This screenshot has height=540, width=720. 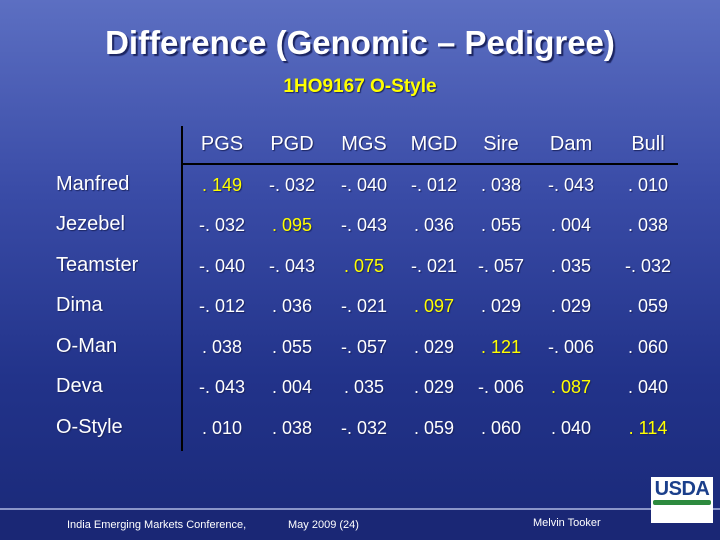 I want to click on table-horizontal-divider, so click(x=429, y=164).